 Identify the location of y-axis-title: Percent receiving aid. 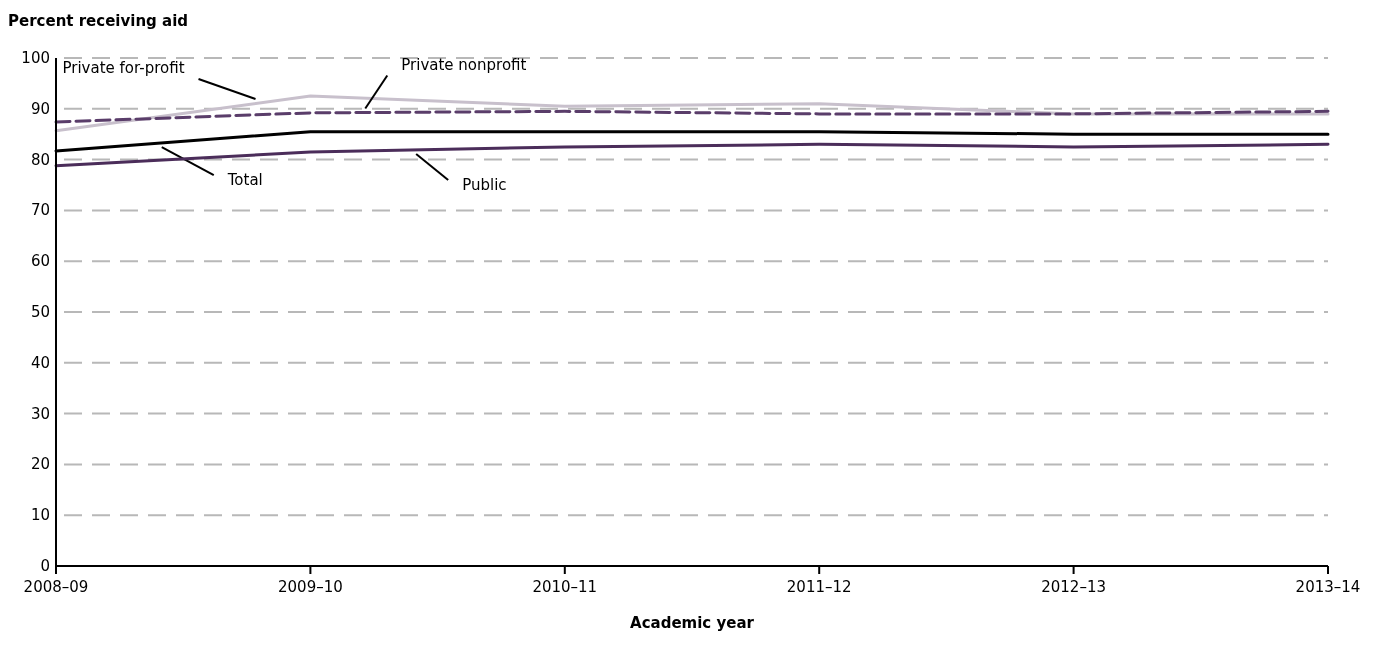
(98, 21).